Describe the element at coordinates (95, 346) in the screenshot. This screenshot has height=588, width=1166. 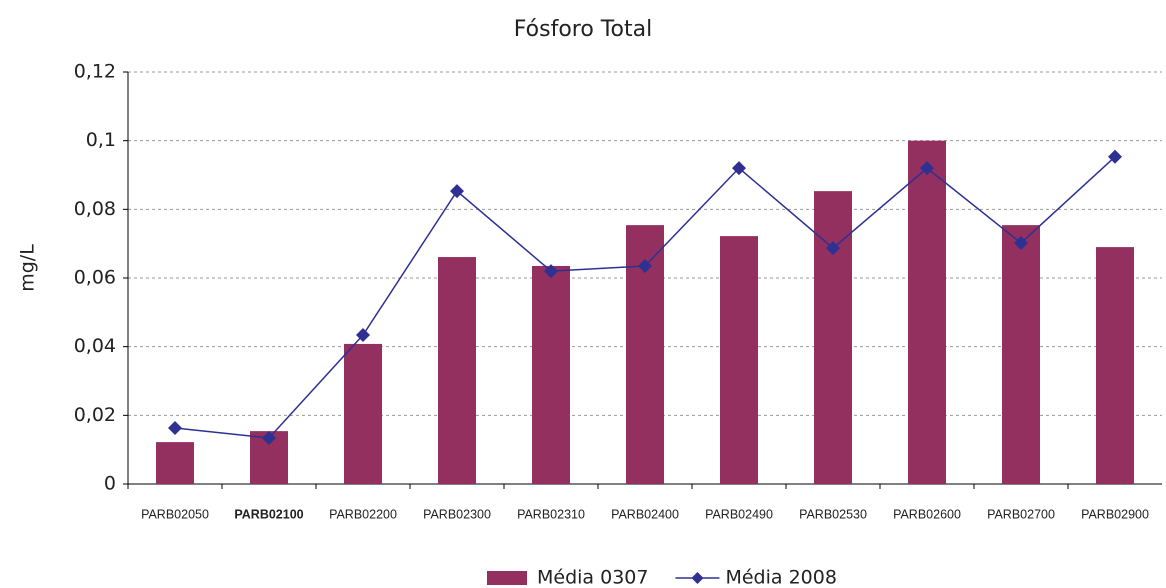
I see `y-tick-label: 0,04` at that location.